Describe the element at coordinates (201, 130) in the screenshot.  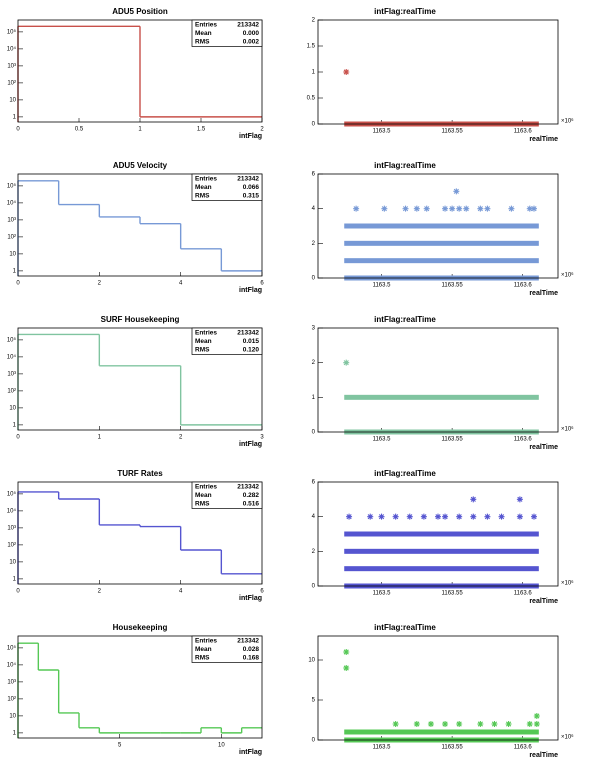
I see `x-tick-label: 1.5` at that location.